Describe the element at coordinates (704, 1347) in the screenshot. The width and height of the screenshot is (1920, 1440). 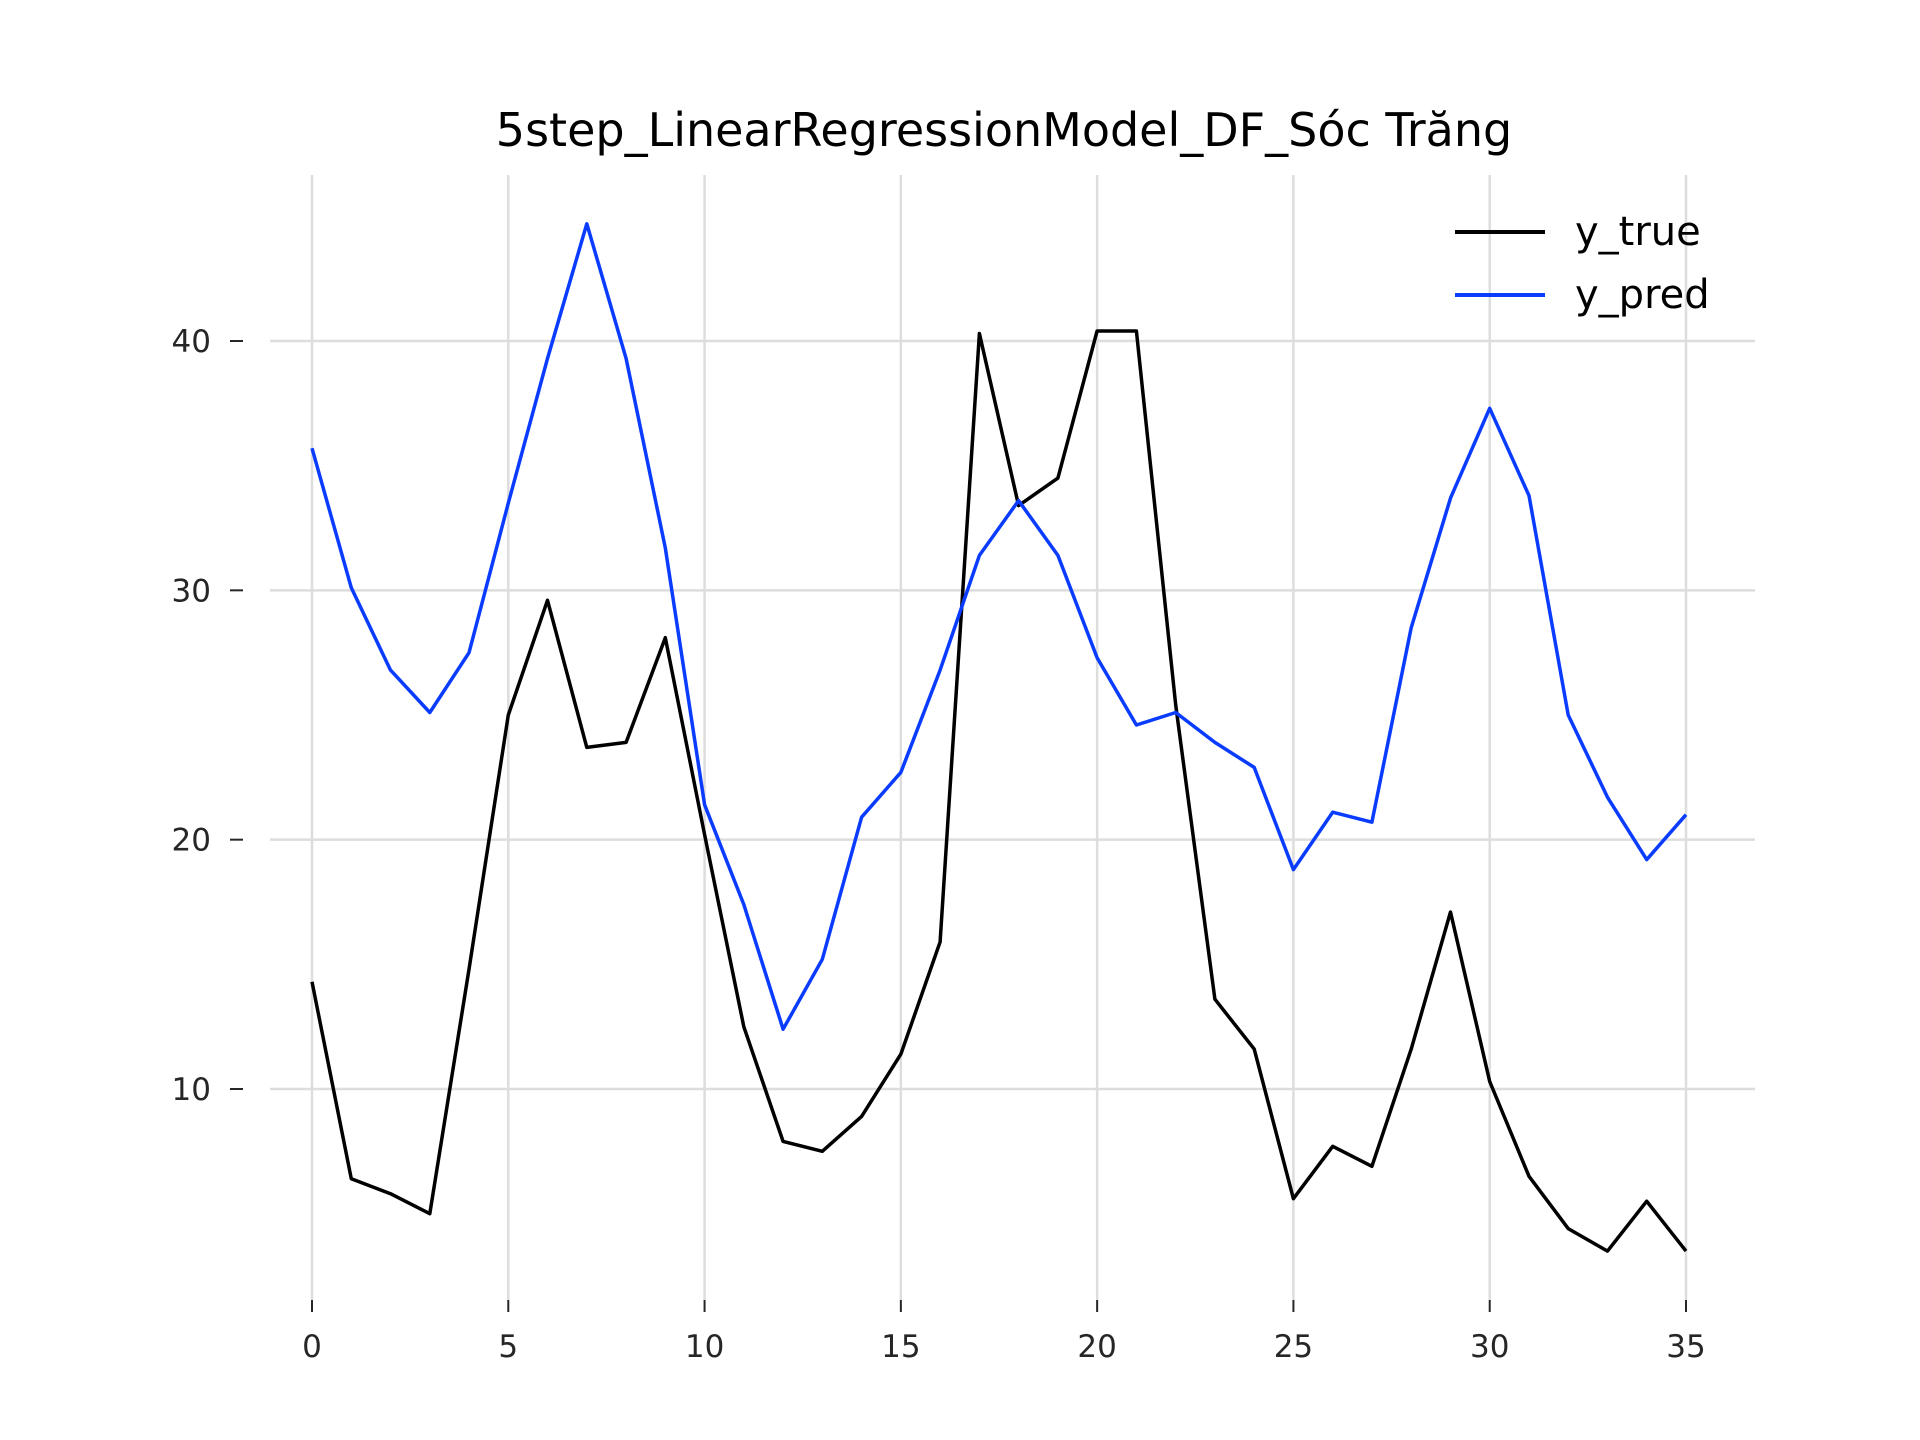
I see `x-tick-label: 10` at that location.